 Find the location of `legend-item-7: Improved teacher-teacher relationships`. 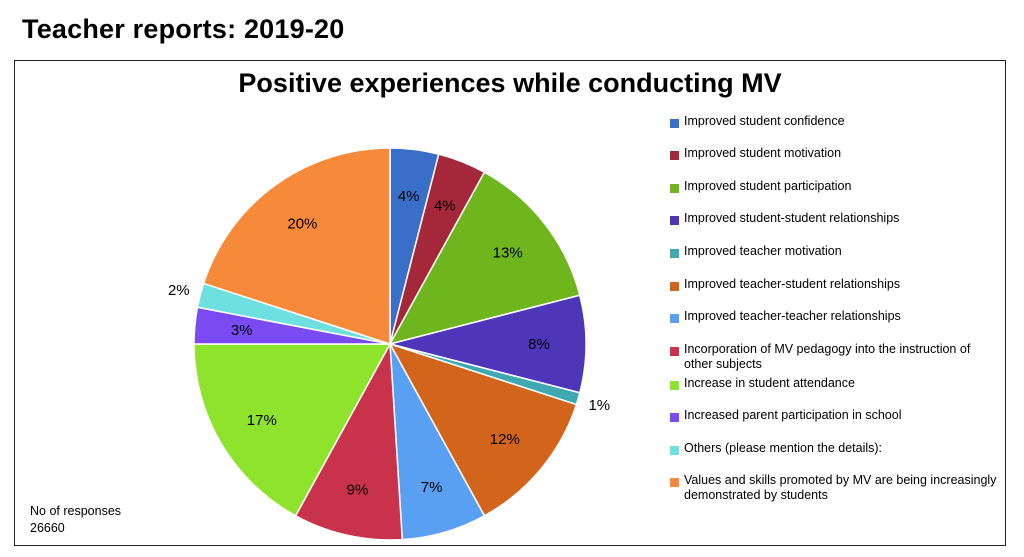

legend-item-7: Improved teacher-teacher relationships is located at coordinates (836, 316).